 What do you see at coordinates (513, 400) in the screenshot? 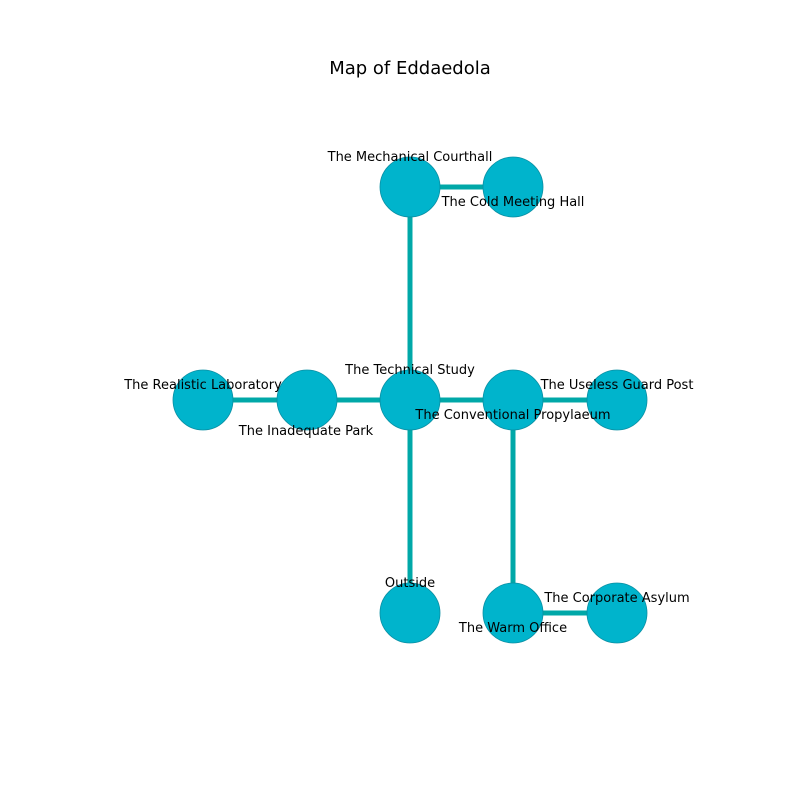
I see `room-node-conventional-propylaeum` at bounding box center [513, 400].